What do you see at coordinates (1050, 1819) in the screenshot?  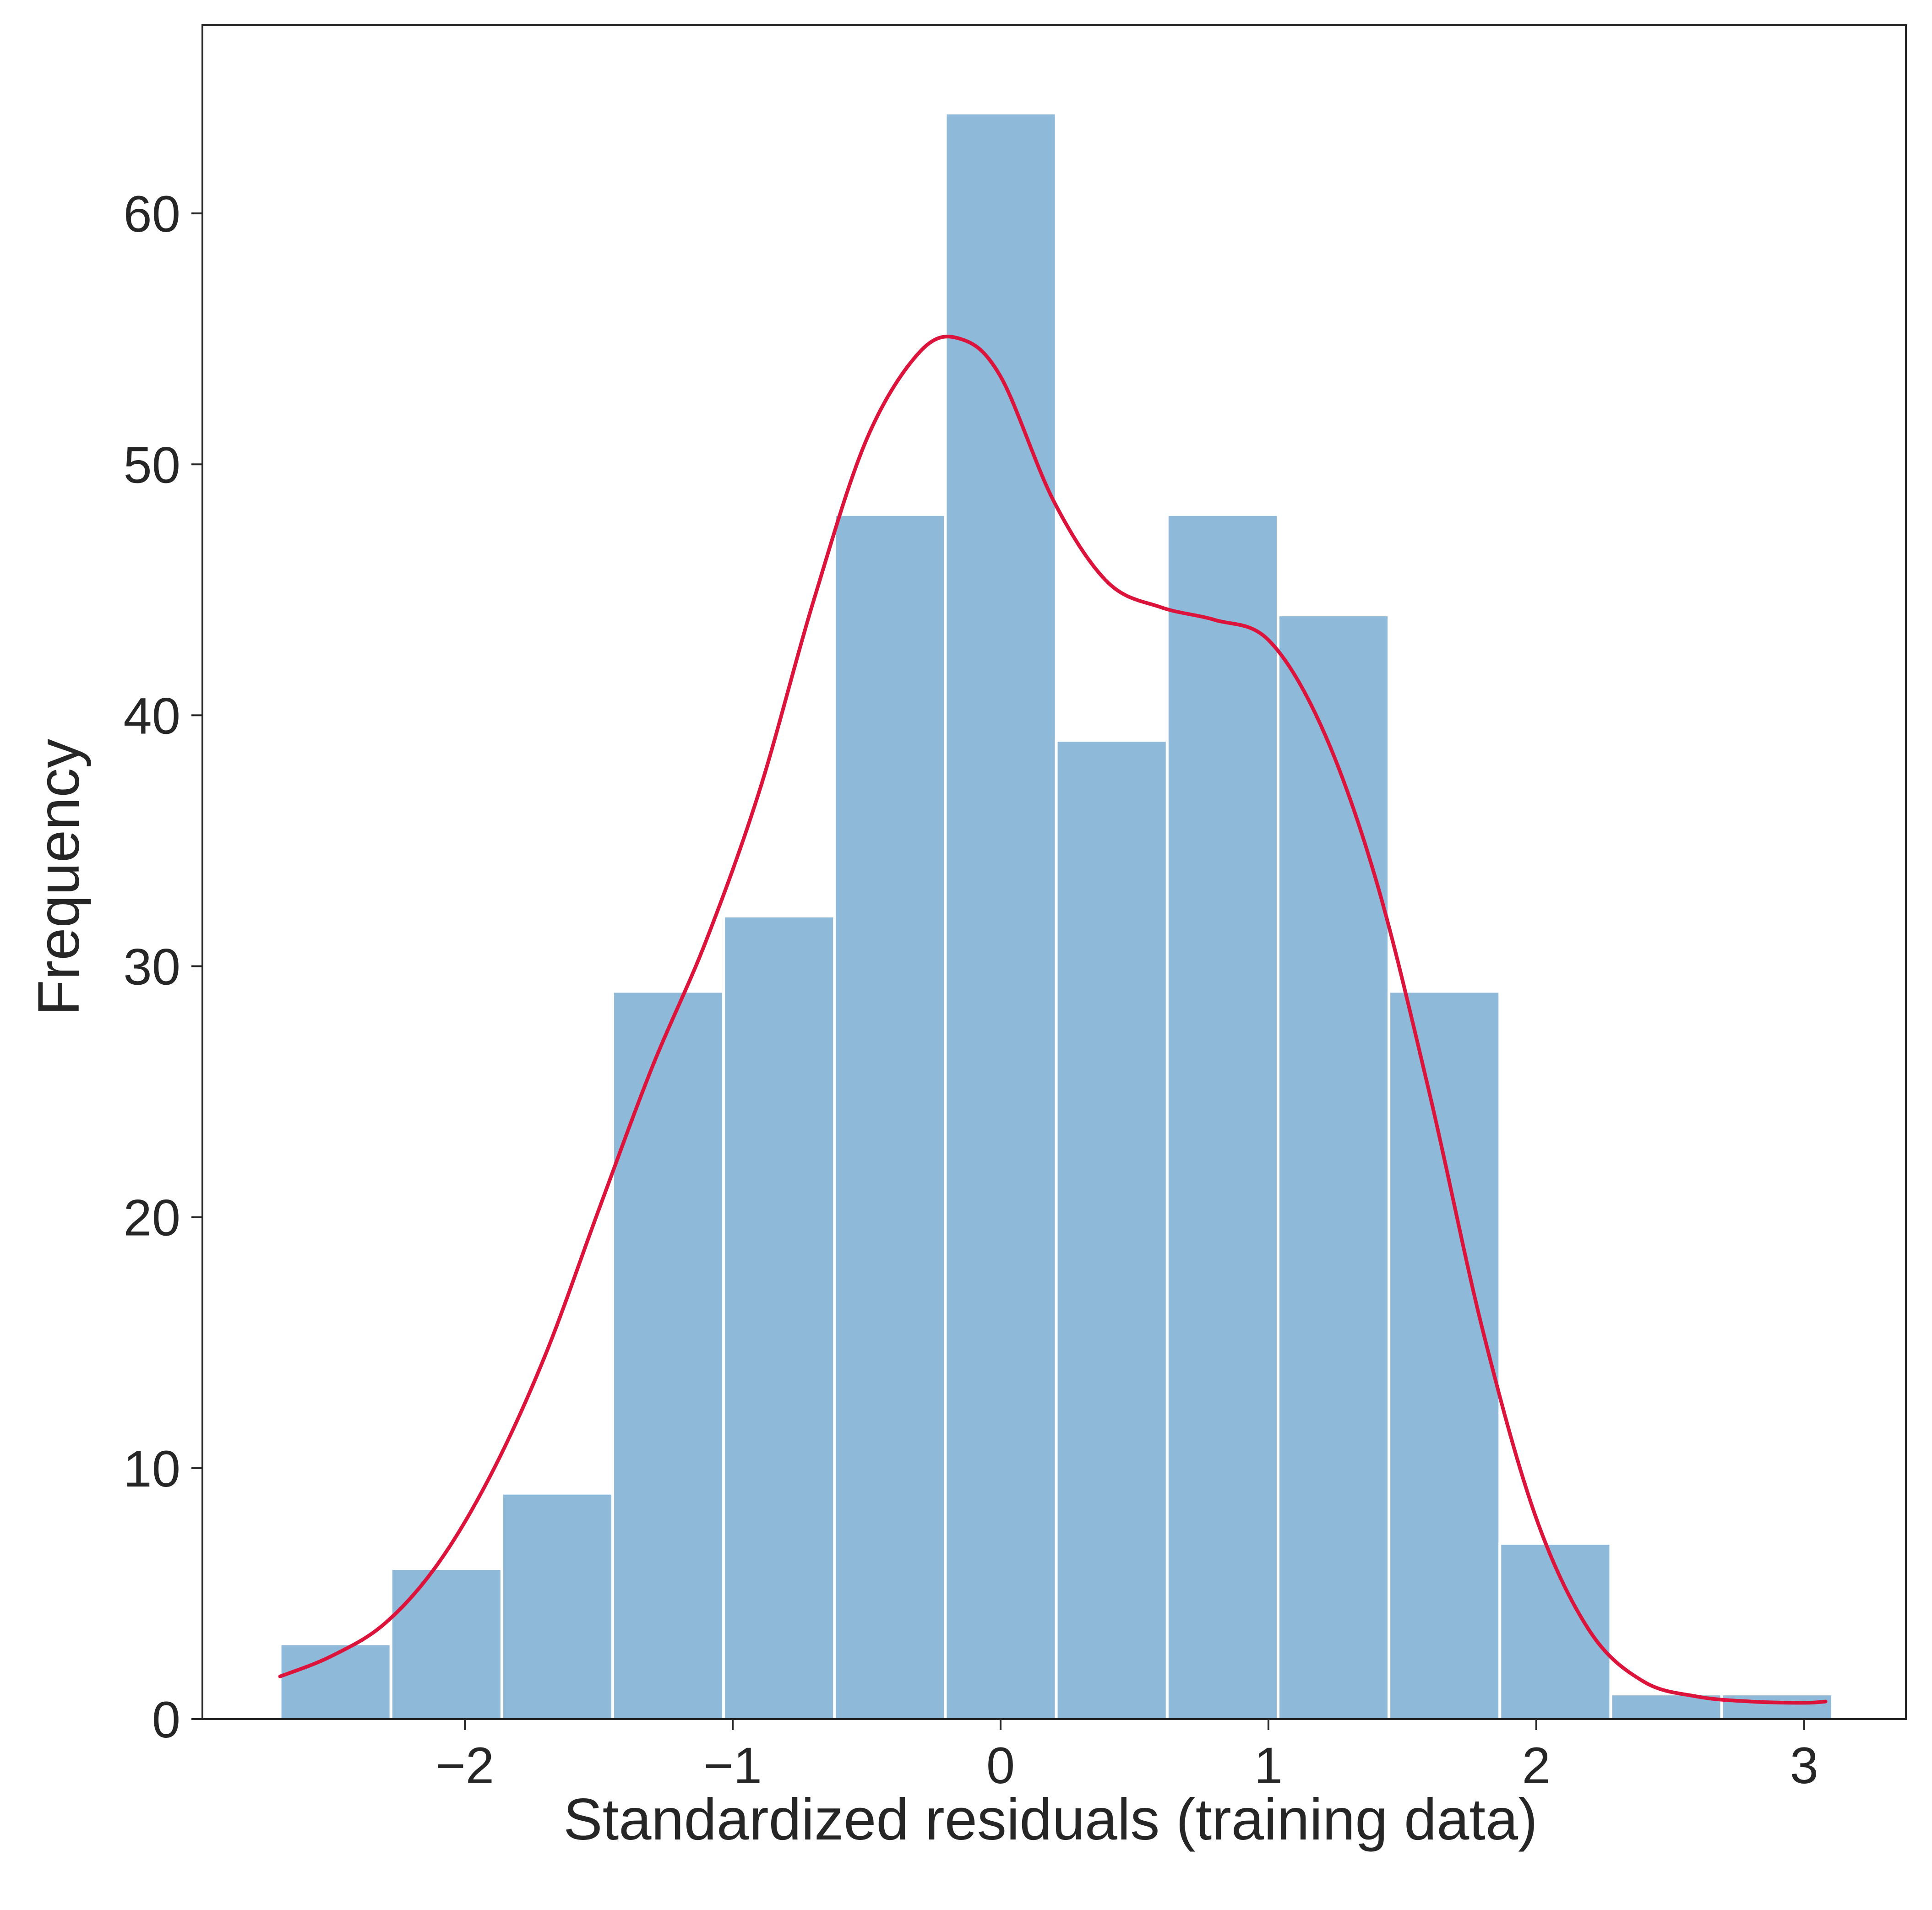 I see `x-axis-title: Standardized residuals (training data)` at bounding box center [1050, 1819].